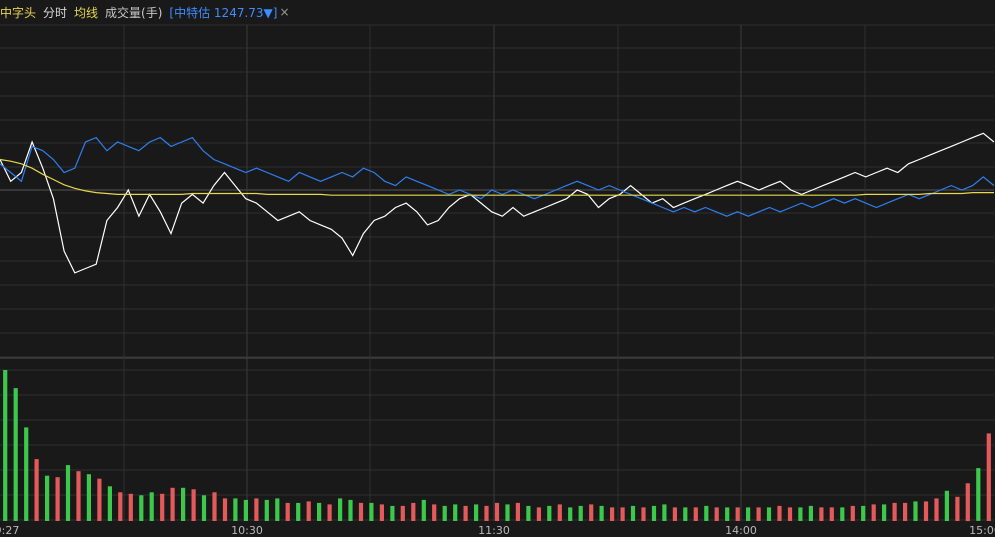  Describe the element at coordinates (9, 530) in the screenshot. I see `x-tick-label: 9:27` at that location.